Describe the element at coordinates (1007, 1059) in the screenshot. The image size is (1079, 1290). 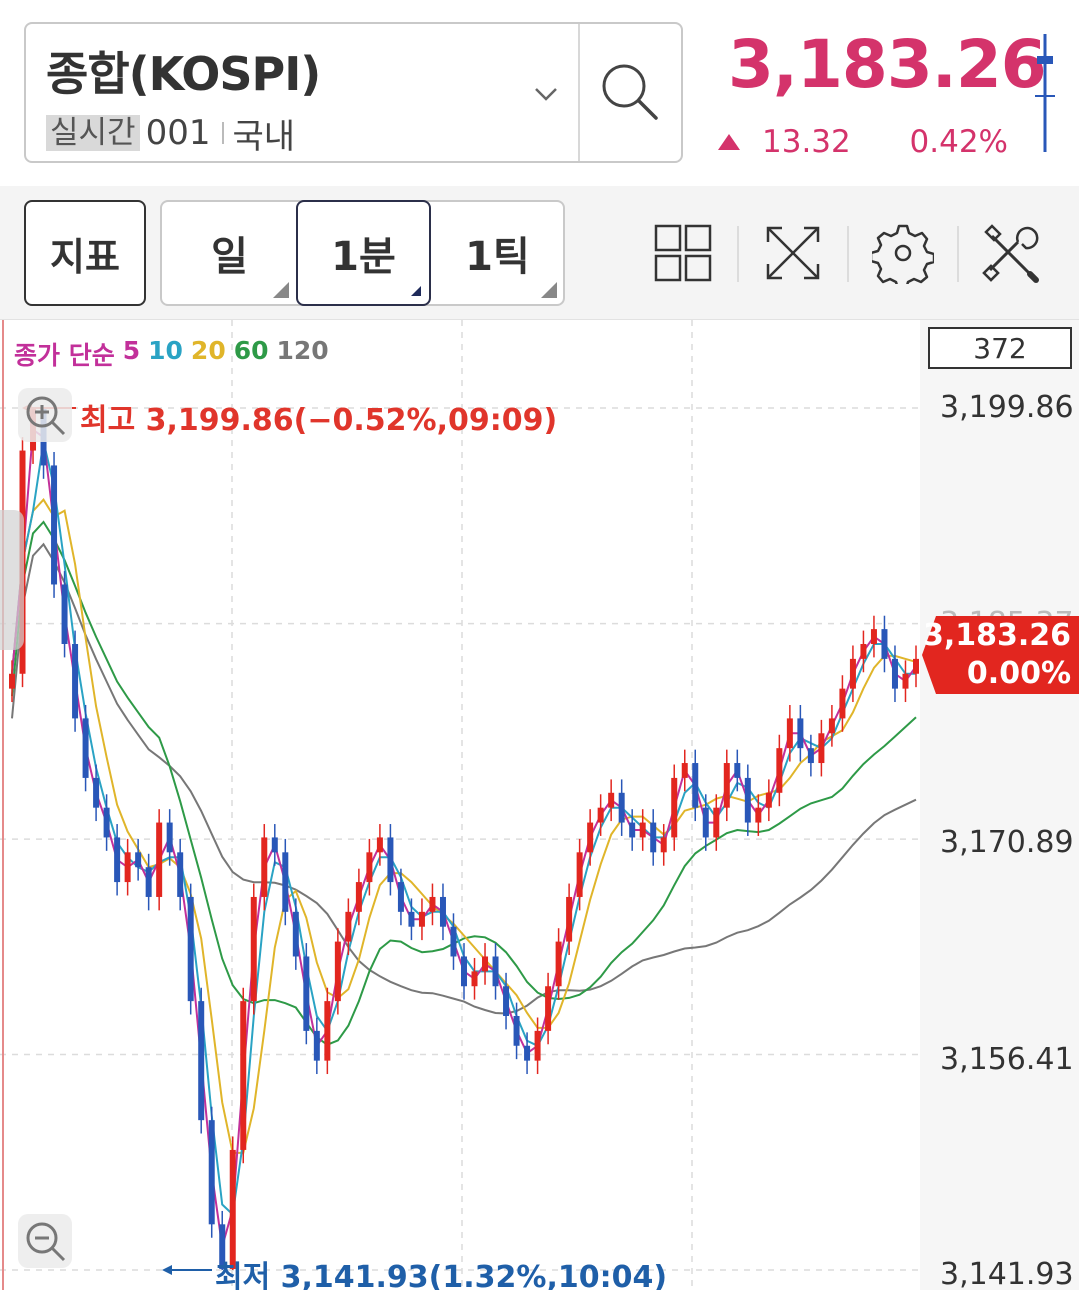
I see `y-axis-label: 3,156.41` at that location.